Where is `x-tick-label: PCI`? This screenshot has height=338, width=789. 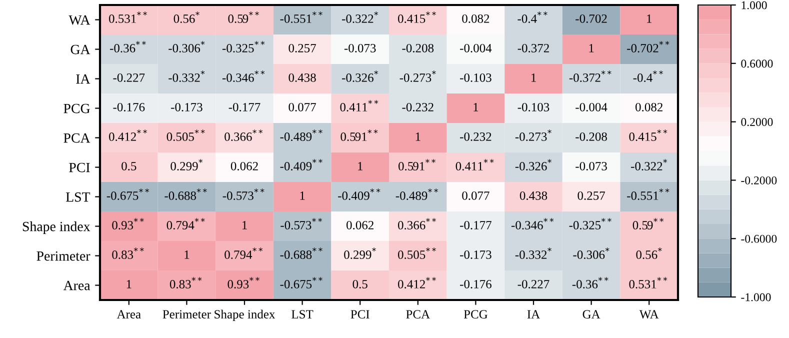
x-tick-label: PCI is located at coordinates (360, 314).